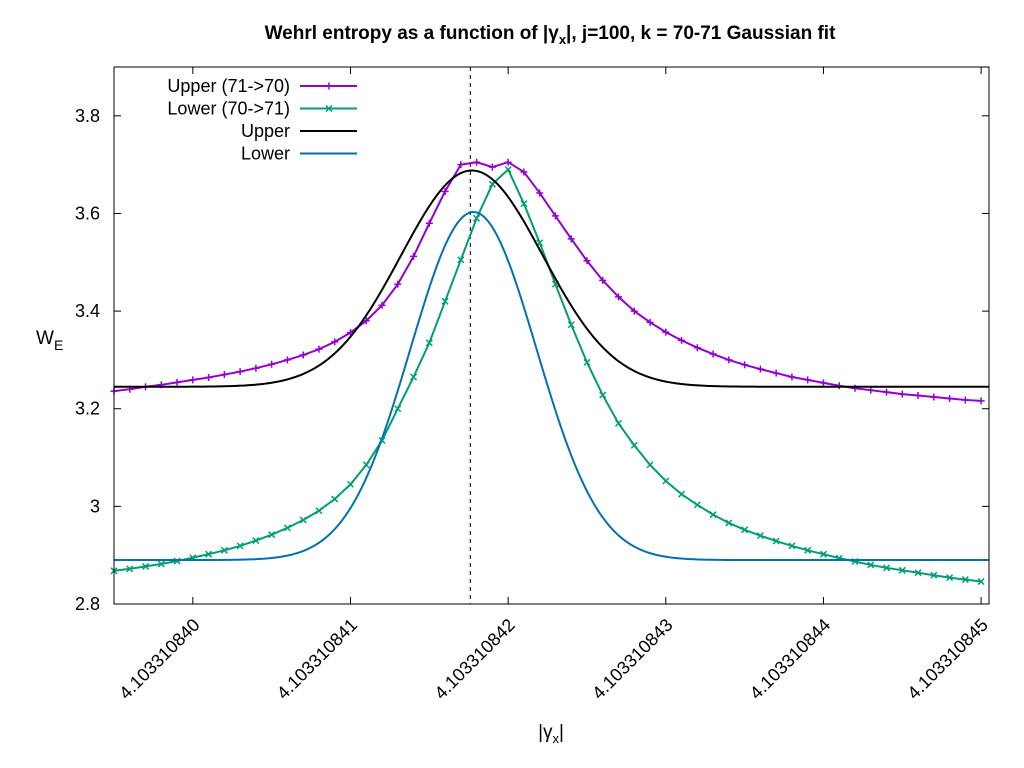  Describe the element at coordinates (553, 33) in the screenshot. I see `chart-title-symbol: γ` at that location.